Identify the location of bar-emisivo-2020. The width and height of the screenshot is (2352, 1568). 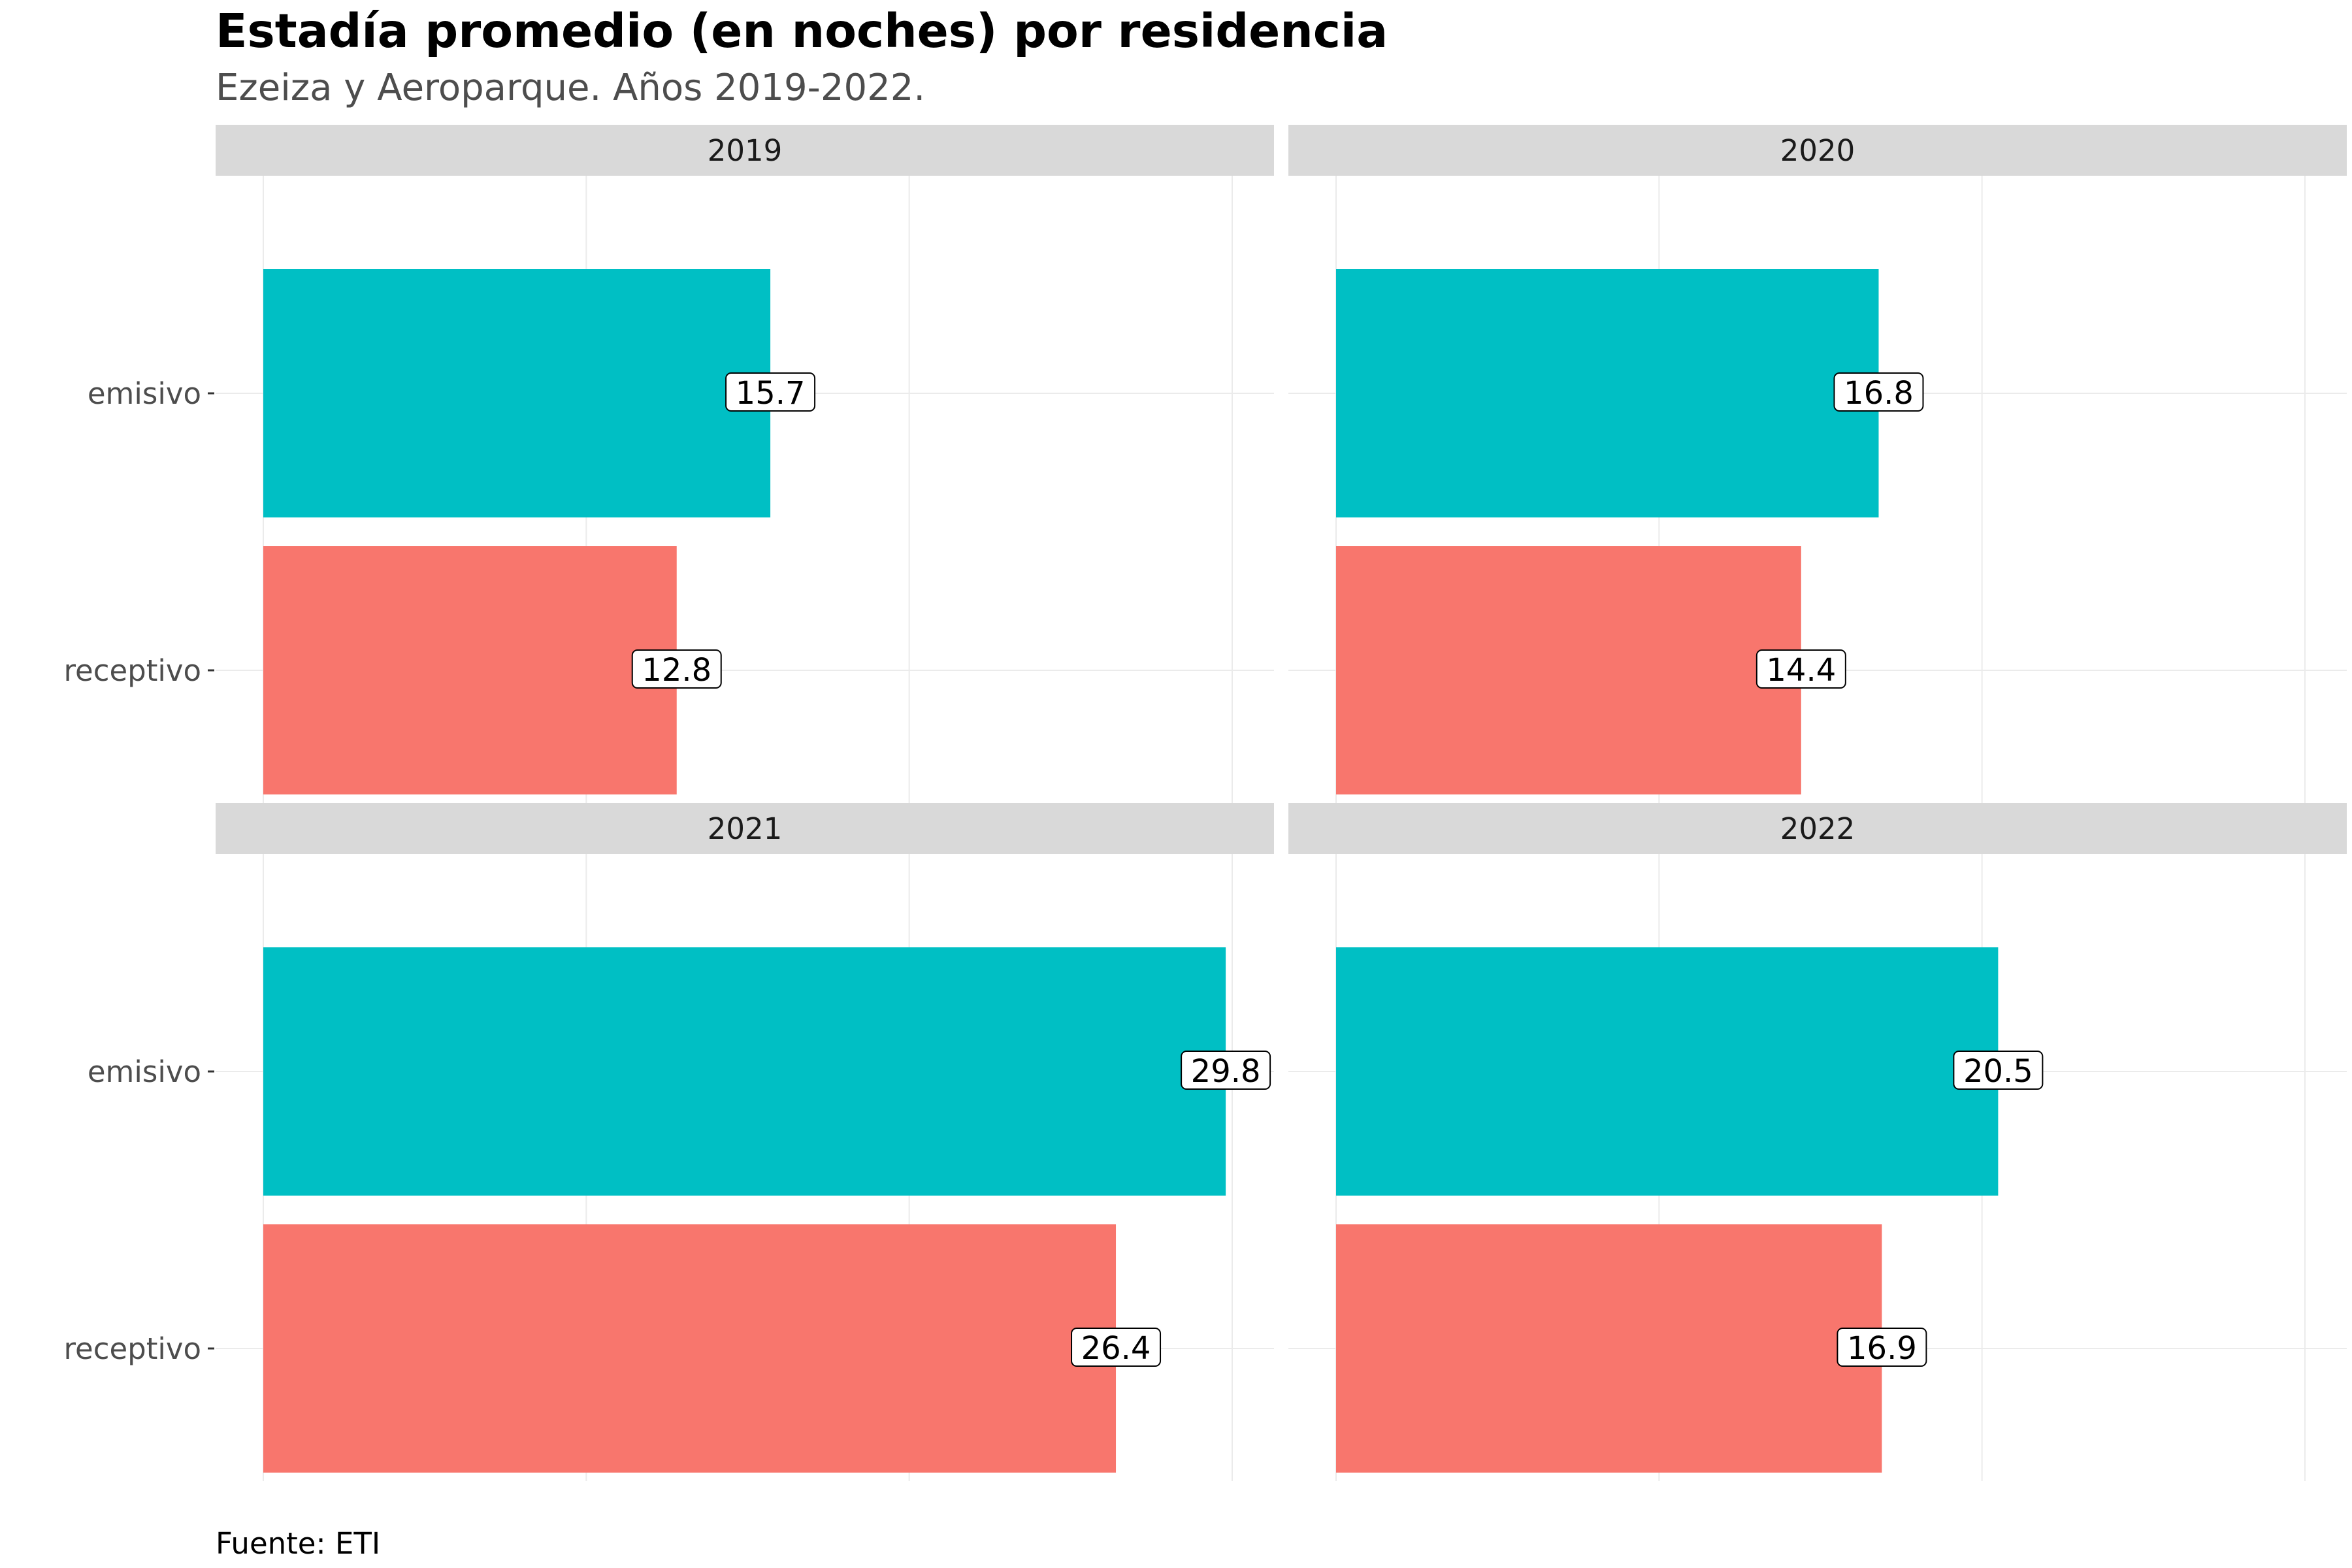
(1607, 393).